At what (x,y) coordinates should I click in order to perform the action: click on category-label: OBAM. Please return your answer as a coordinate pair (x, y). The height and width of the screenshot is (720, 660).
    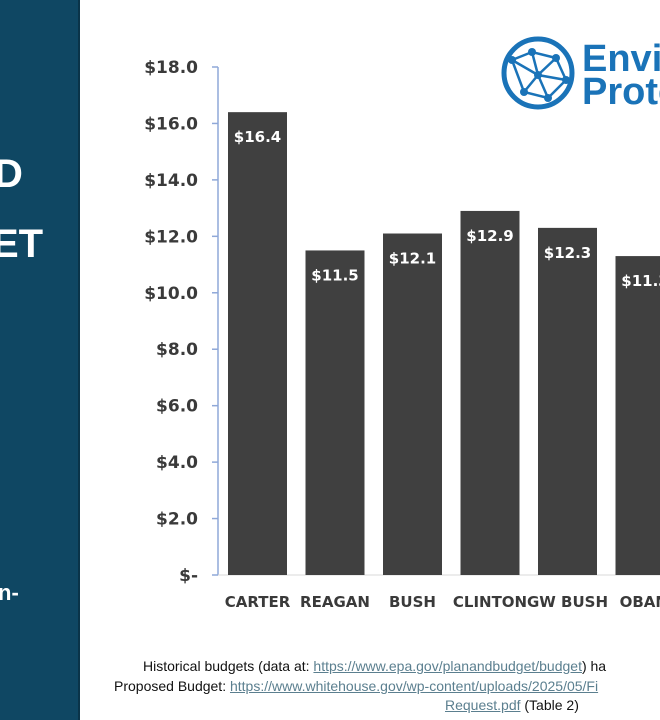
    Looking at the image, I should click on (640, 602).